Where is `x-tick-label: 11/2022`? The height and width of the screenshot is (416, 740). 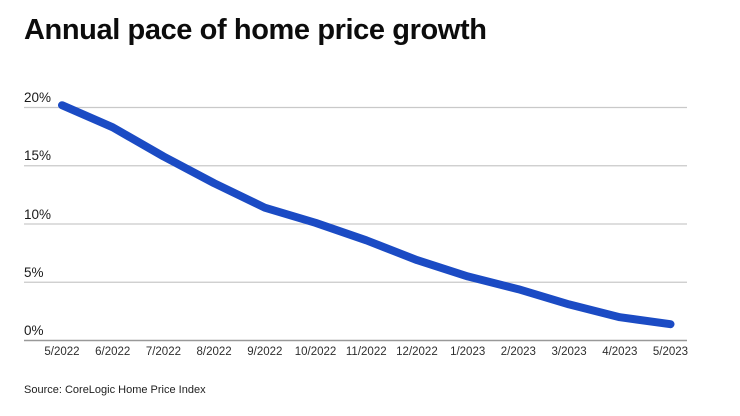
x-tick-label: 11/2022 is located at coordinates (366, 352).